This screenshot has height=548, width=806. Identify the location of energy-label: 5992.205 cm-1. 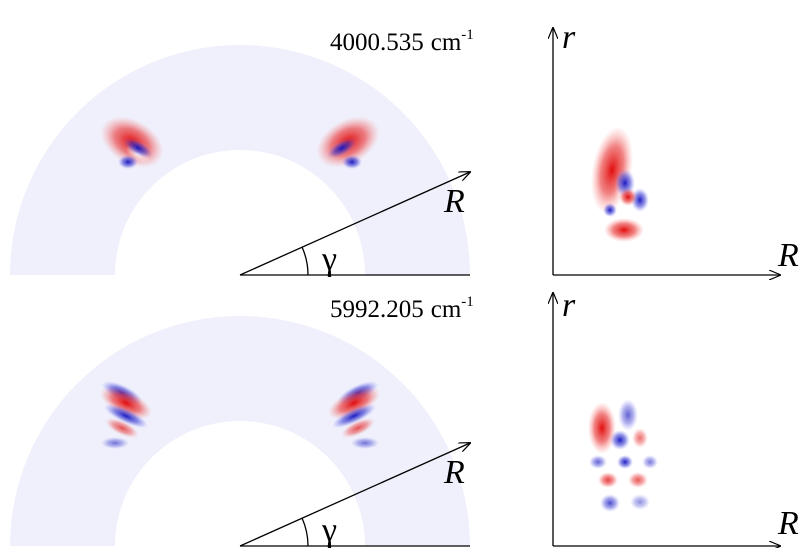
(402, 308).